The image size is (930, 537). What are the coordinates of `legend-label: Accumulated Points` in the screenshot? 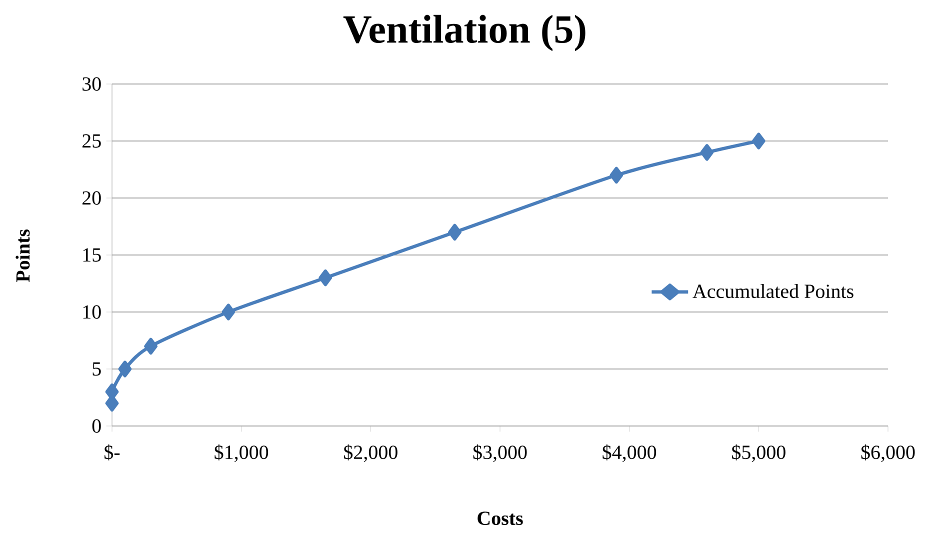 It's located at (773, 291).